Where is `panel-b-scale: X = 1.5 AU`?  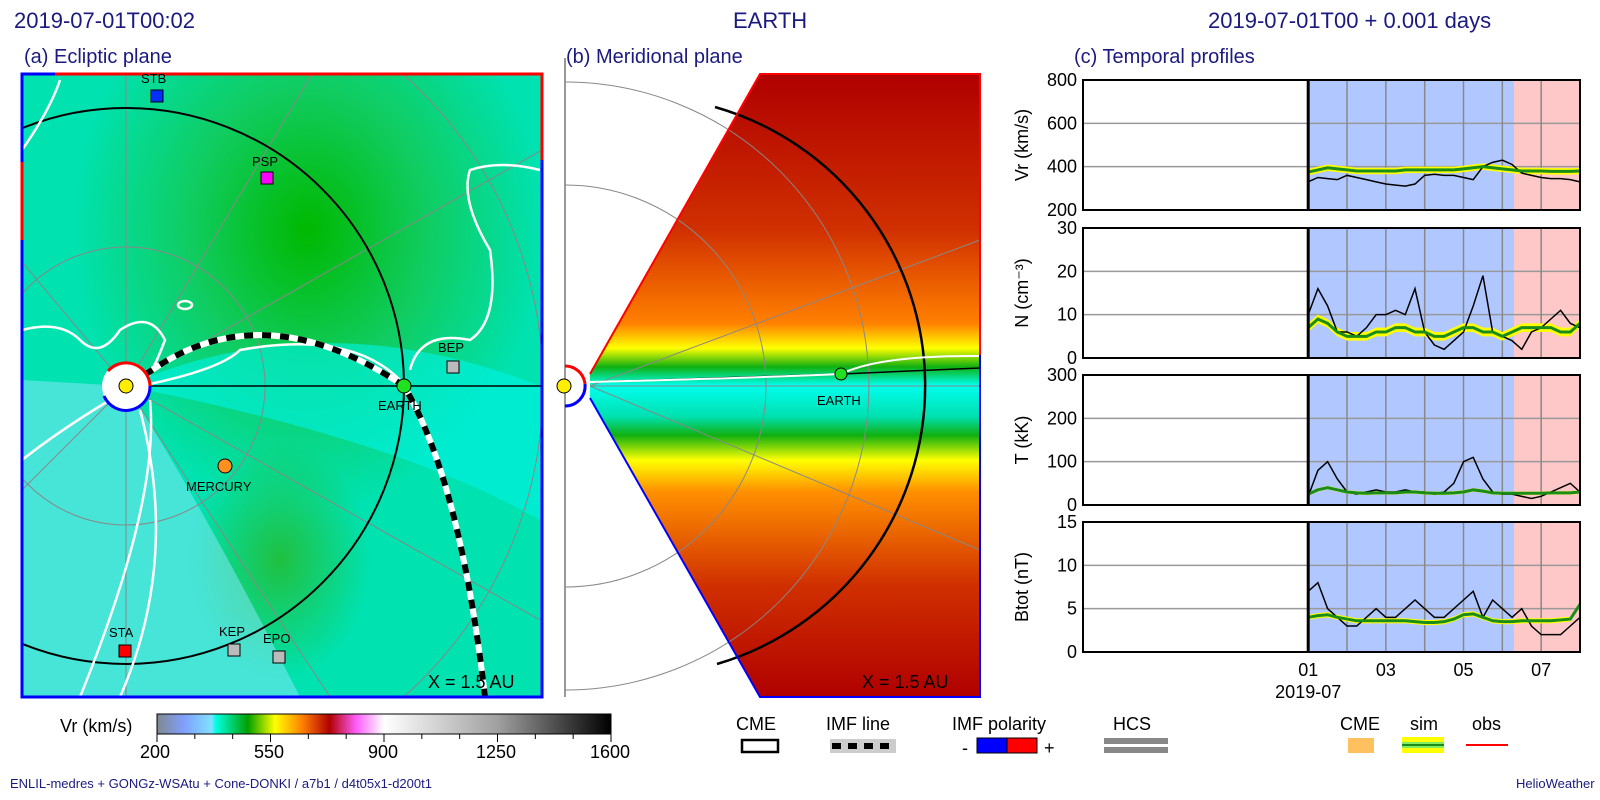
panel-b-scale: X = 1.5 AU is located at coordinates (905, 682).